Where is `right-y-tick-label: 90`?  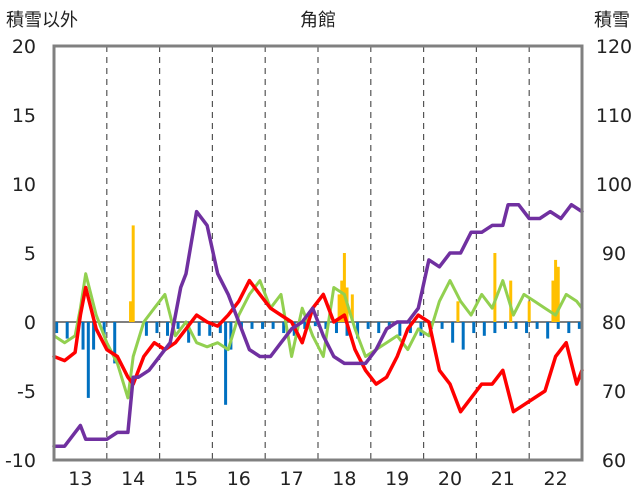 right-y-tick-label: 90 is located at coordinates (614, 254).